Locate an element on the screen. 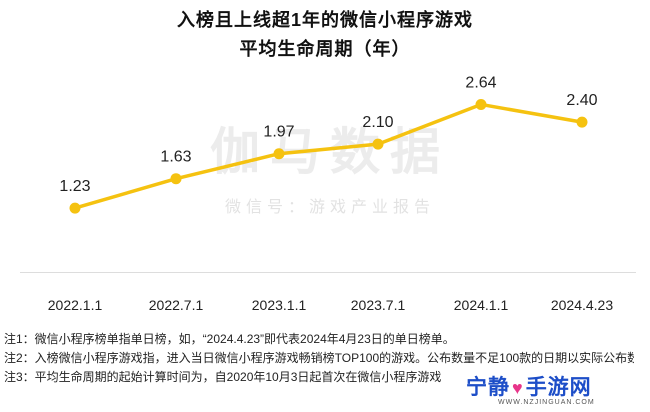 This screenshot has width=650, height=412. note-3: 注3：平均生命周期的起始计算时间为，自2020年10月3日起首次在微信小程序游戏 is located at coordinates (223, 377).